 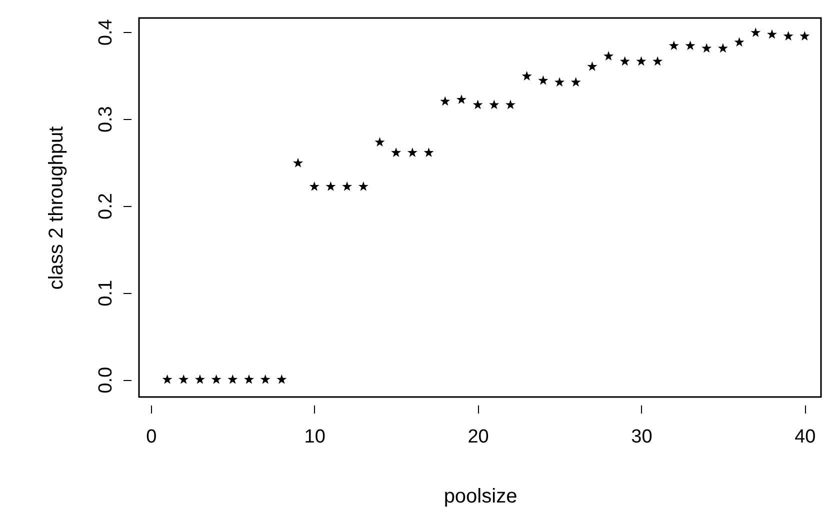 I want to click on x-axis-title: poolsize, so click(x=481, y=497).